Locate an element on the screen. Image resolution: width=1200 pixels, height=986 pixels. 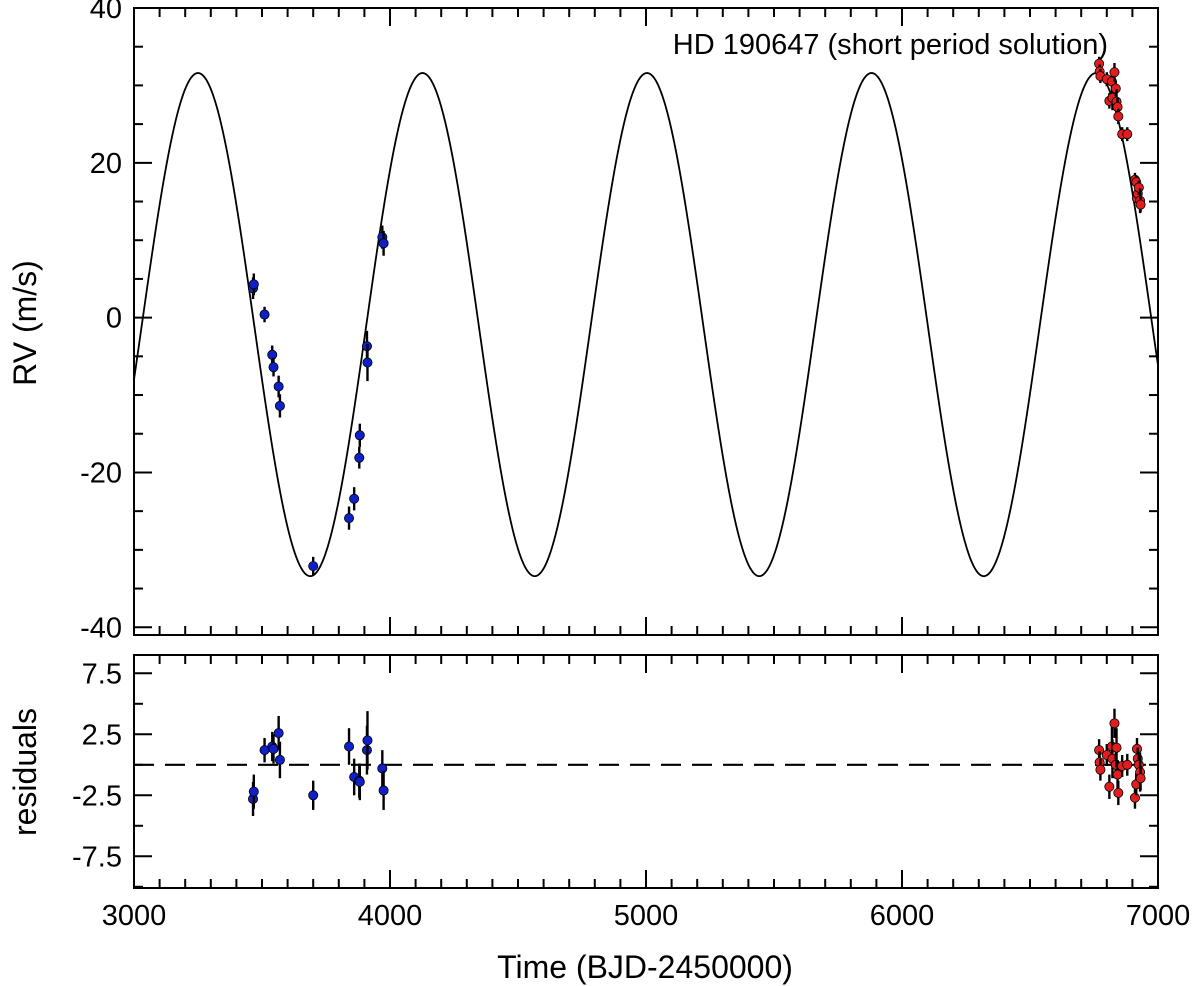
y-tick-label: -40 is located at coordinates (101, 628).